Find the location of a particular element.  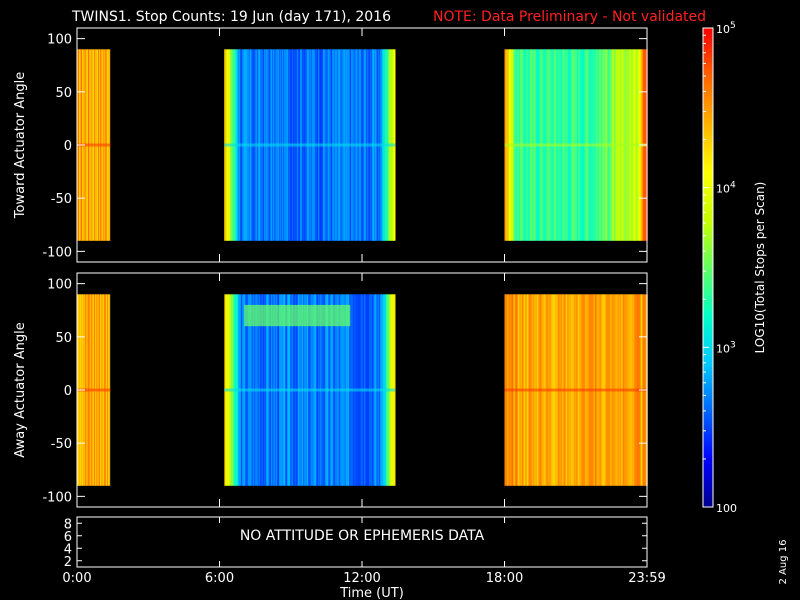

x-tick-label: 6:00 is located at coordinates (219, 578).